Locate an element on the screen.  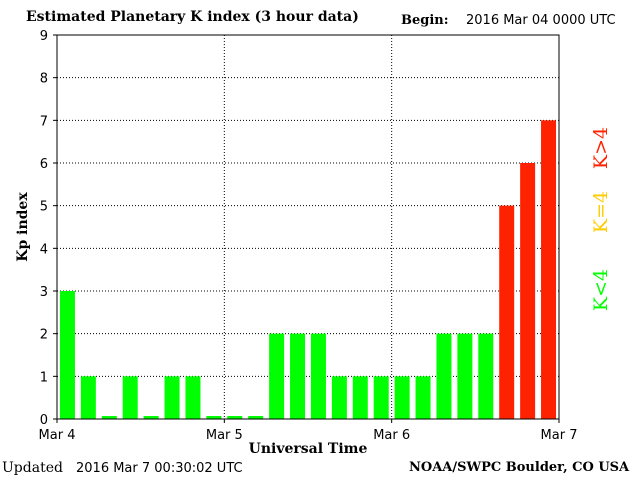
y-tick-label: 4 is located at coordinates (44, 249).